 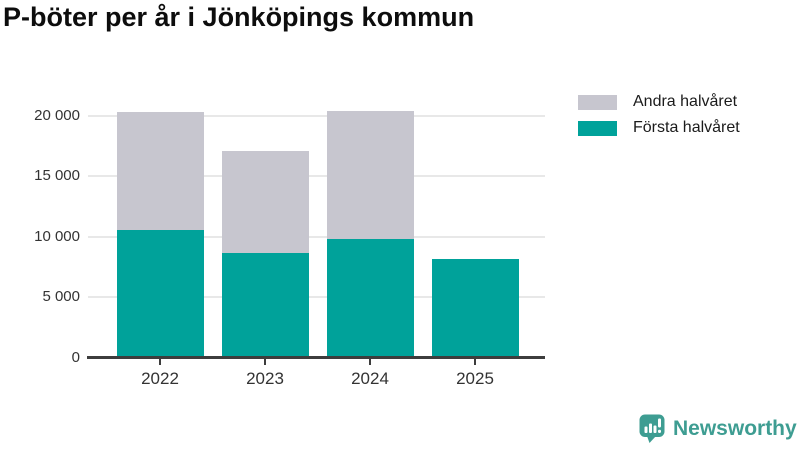 I want to click on legend-swatch-gray, so click(x=597, y=102).